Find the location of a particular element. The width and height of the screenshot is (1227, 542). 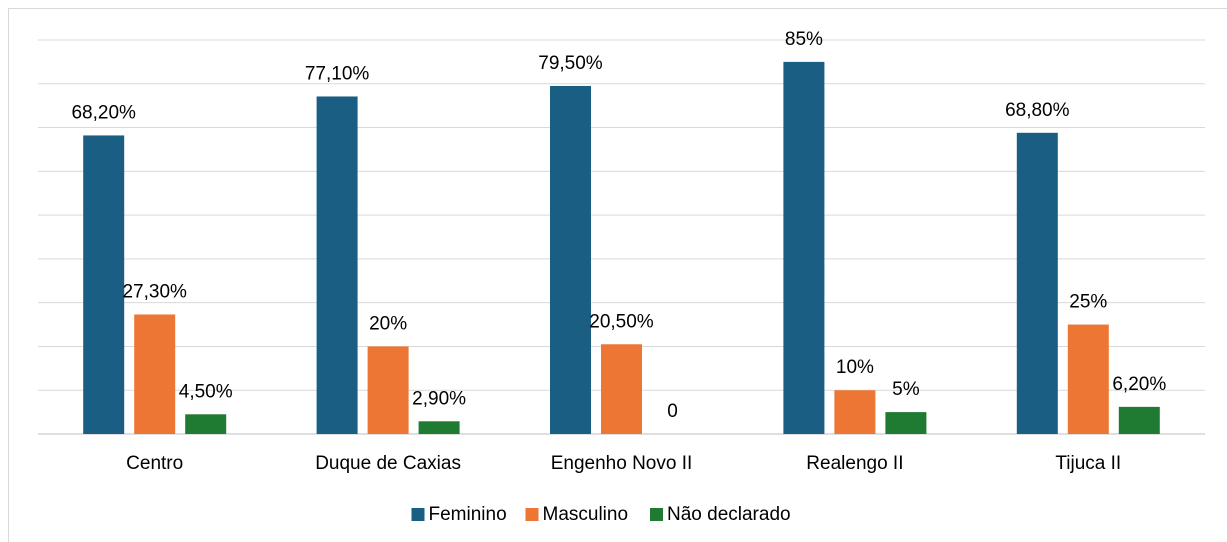

x-tick-label: Tijuca II is located at coordinates (1088, 463).